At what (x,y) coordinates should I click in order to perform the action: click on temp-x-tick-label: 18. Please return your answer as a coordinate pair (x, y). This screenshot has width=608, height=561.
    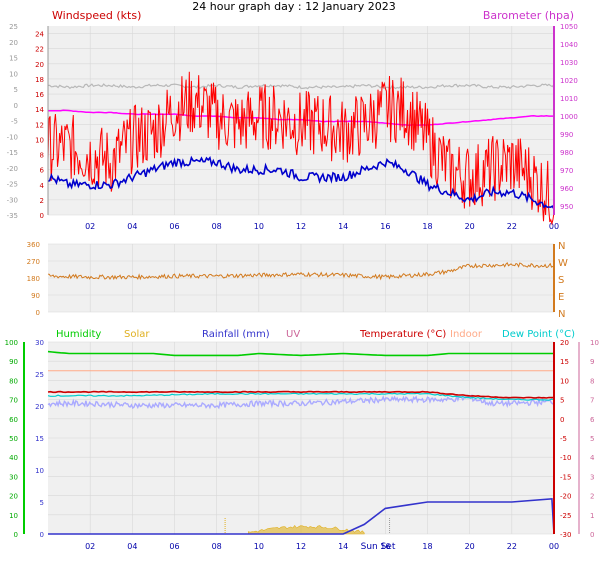
    Looking at the image, I should click on (427, 546).